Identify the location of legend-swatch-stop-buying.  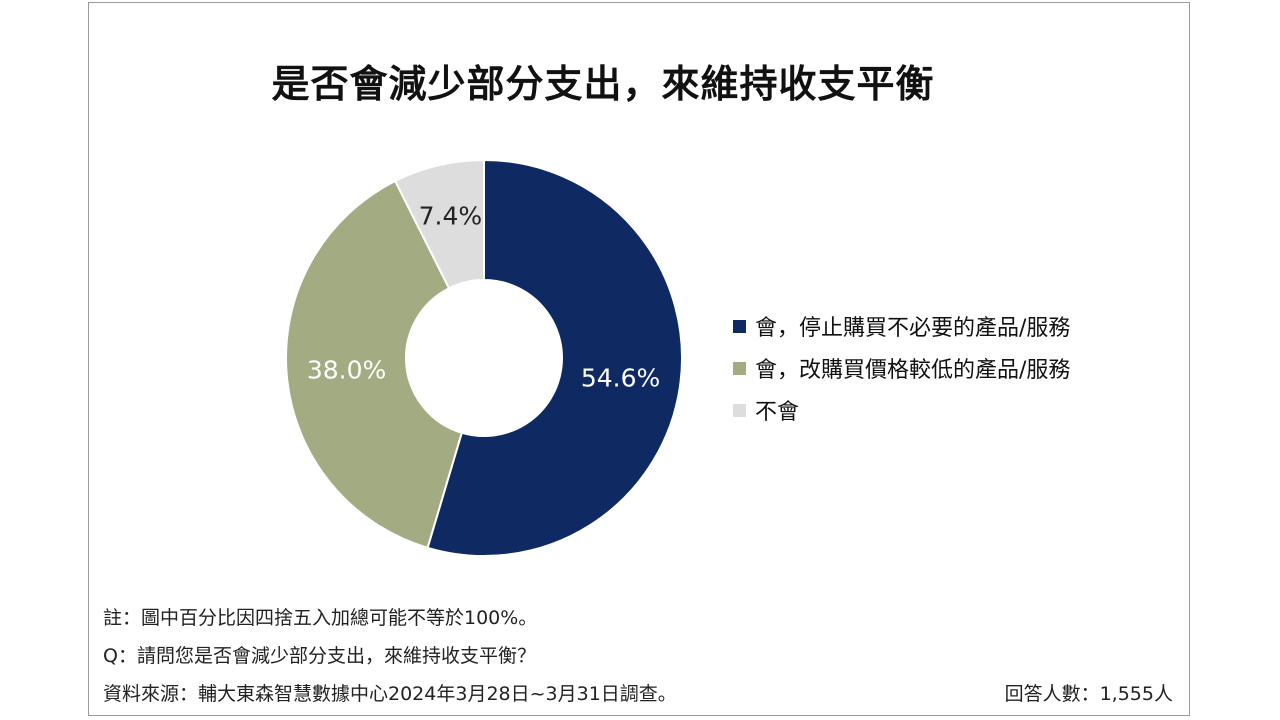
(739, 326).